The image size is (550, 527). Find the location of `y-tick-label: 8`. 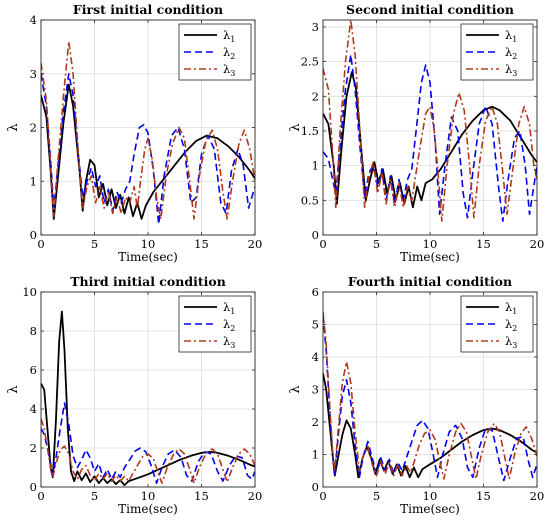

y-tick-label: 8 is located at coordinates (33, 331).